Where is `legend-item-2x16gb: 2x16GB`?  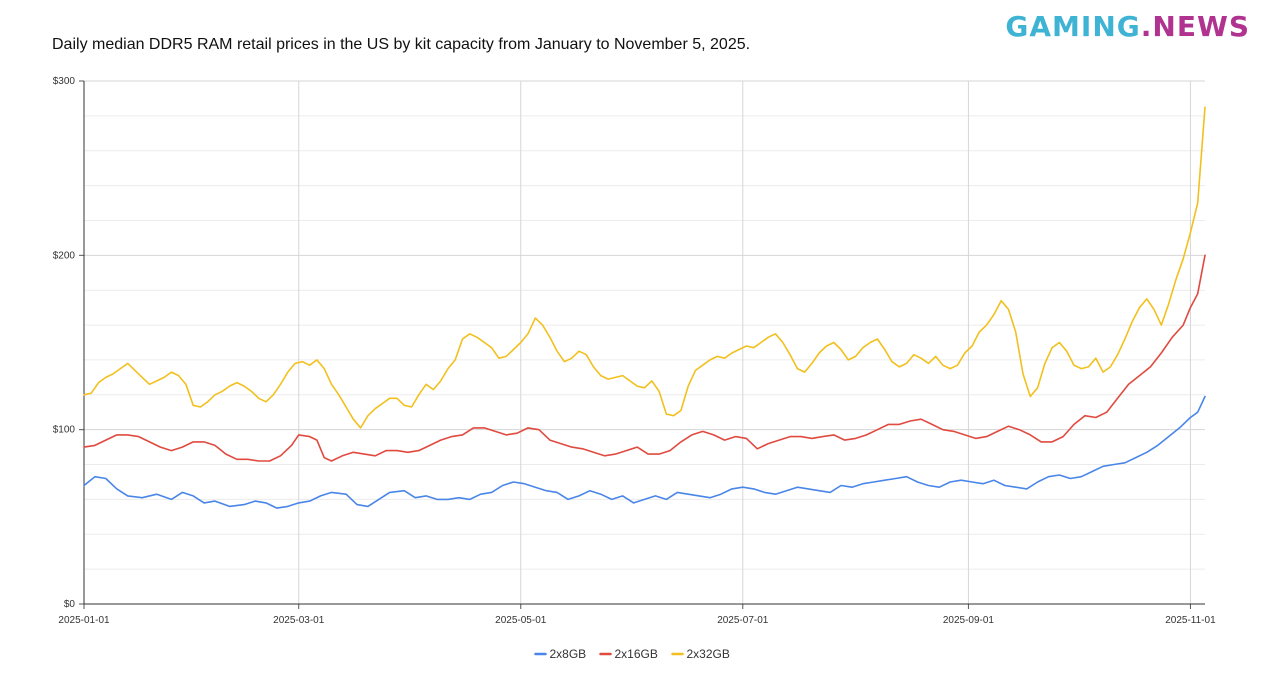 legend-item-2x16gb: 2x16GB is located at coordinates (628, 654).